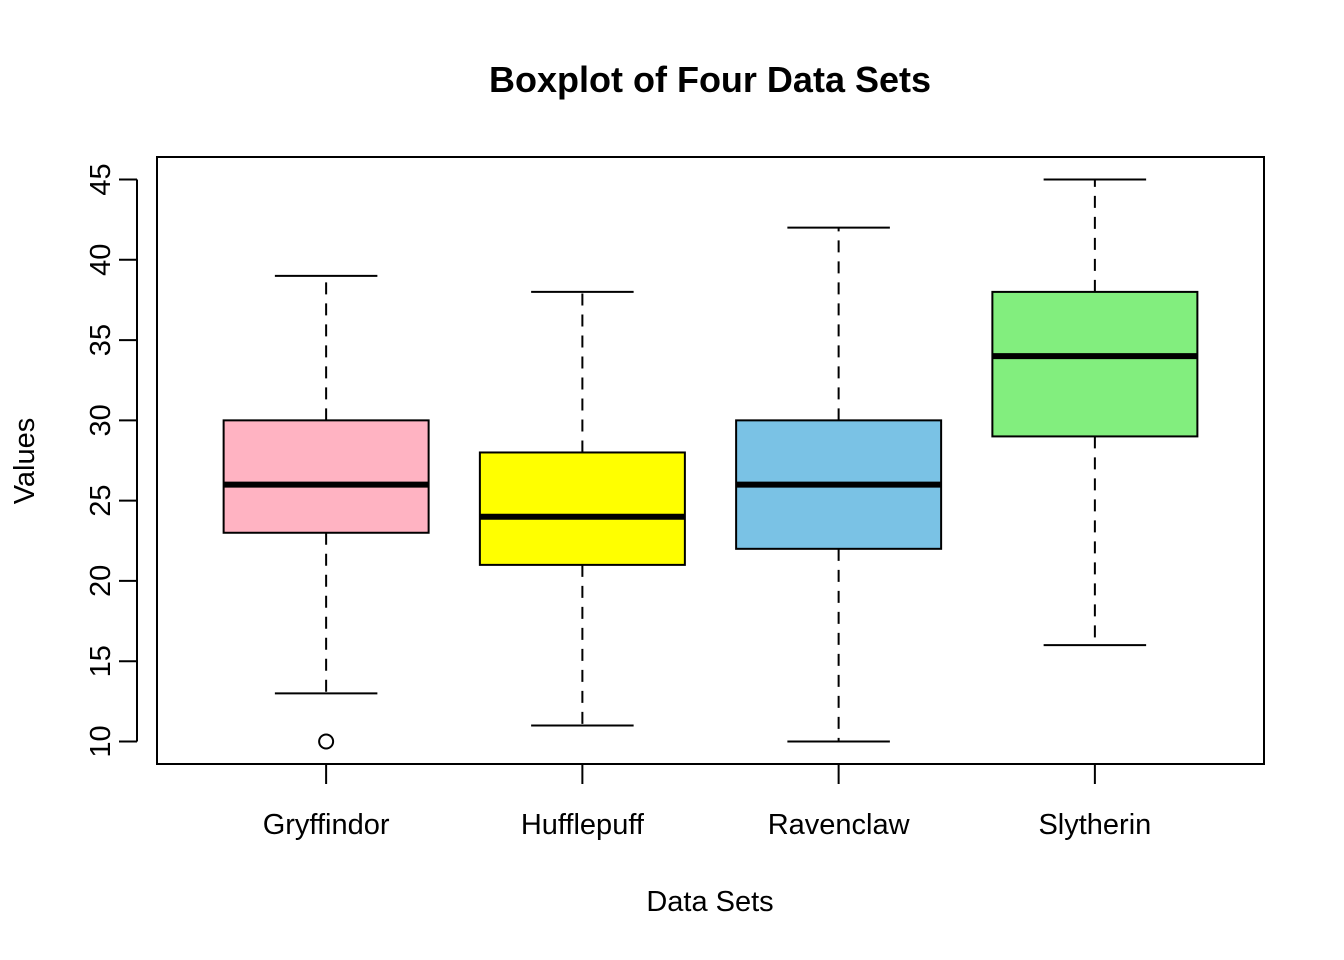 This screenshot has width=1344, height=960. I want to click on y-axis: 10 15 20 25 30 35 40 45, so click(111, 460).